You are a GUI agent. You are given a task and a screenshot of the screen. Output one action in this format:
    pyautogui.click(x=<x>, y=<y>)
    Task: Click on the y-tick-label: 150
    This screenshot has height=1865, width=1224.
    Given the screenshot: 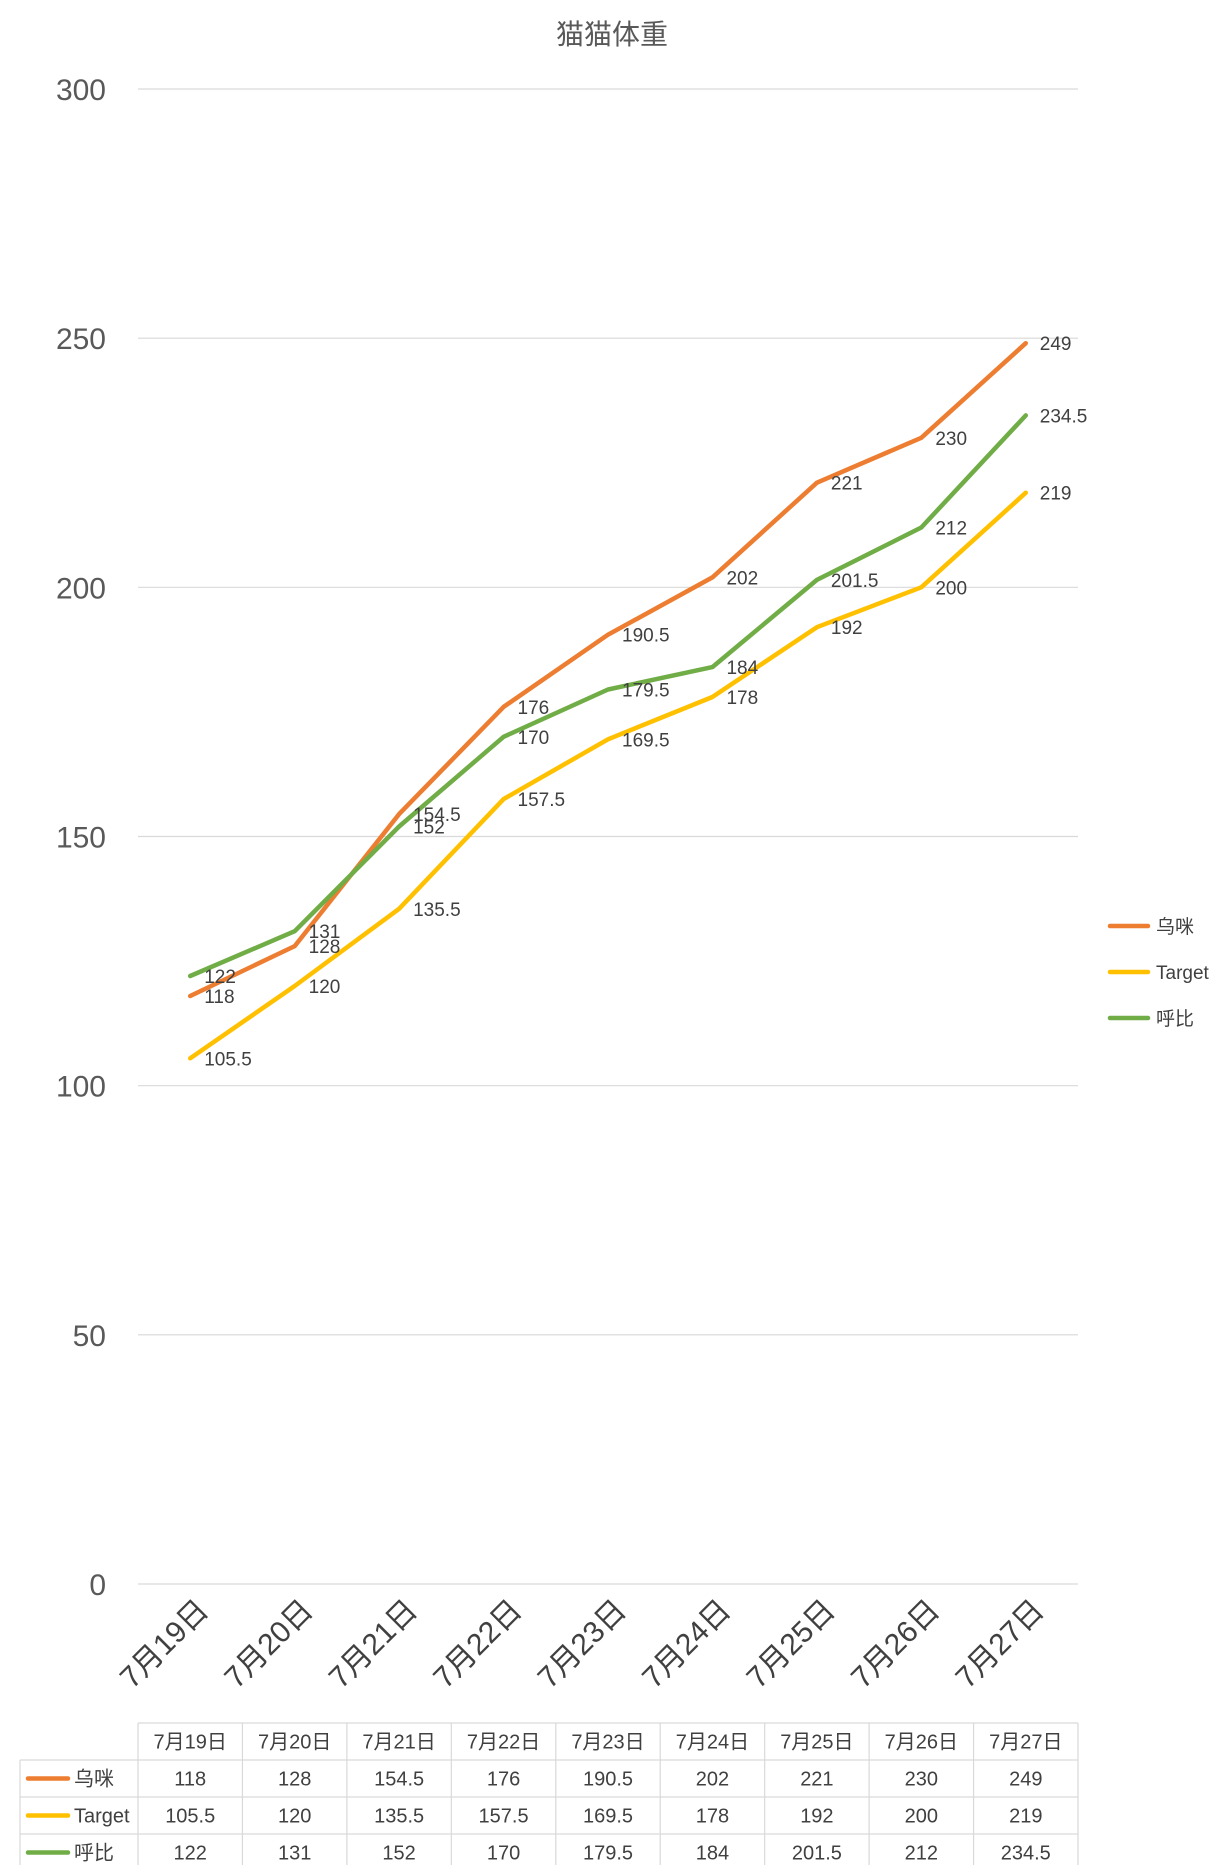 What is the action you would take?
    pyautogui.click(x=81, y=838)
    